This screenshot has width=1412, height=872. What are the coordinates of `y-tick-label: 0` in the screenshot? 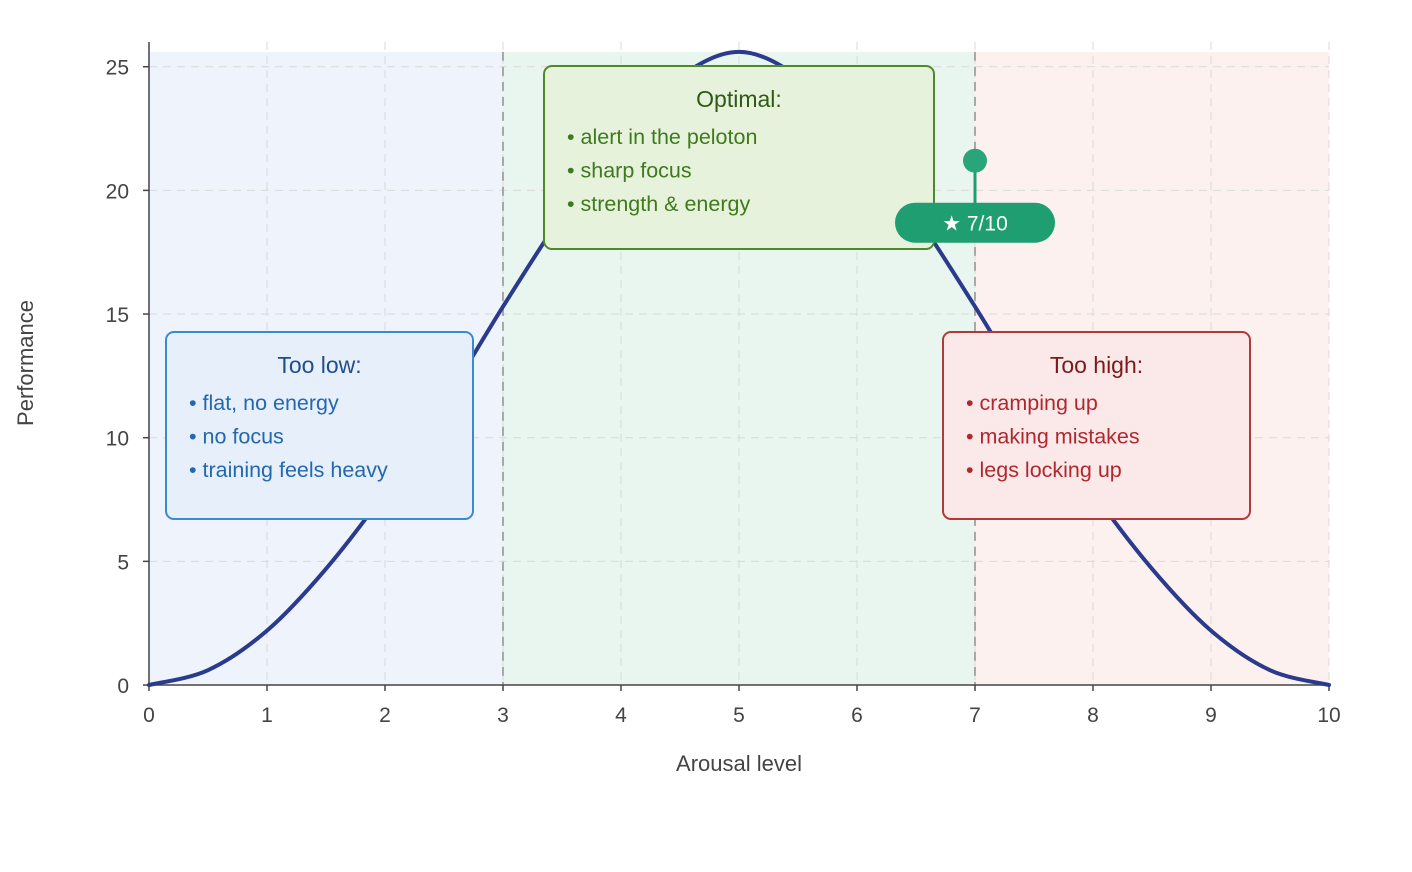 It's located at (123, 686).